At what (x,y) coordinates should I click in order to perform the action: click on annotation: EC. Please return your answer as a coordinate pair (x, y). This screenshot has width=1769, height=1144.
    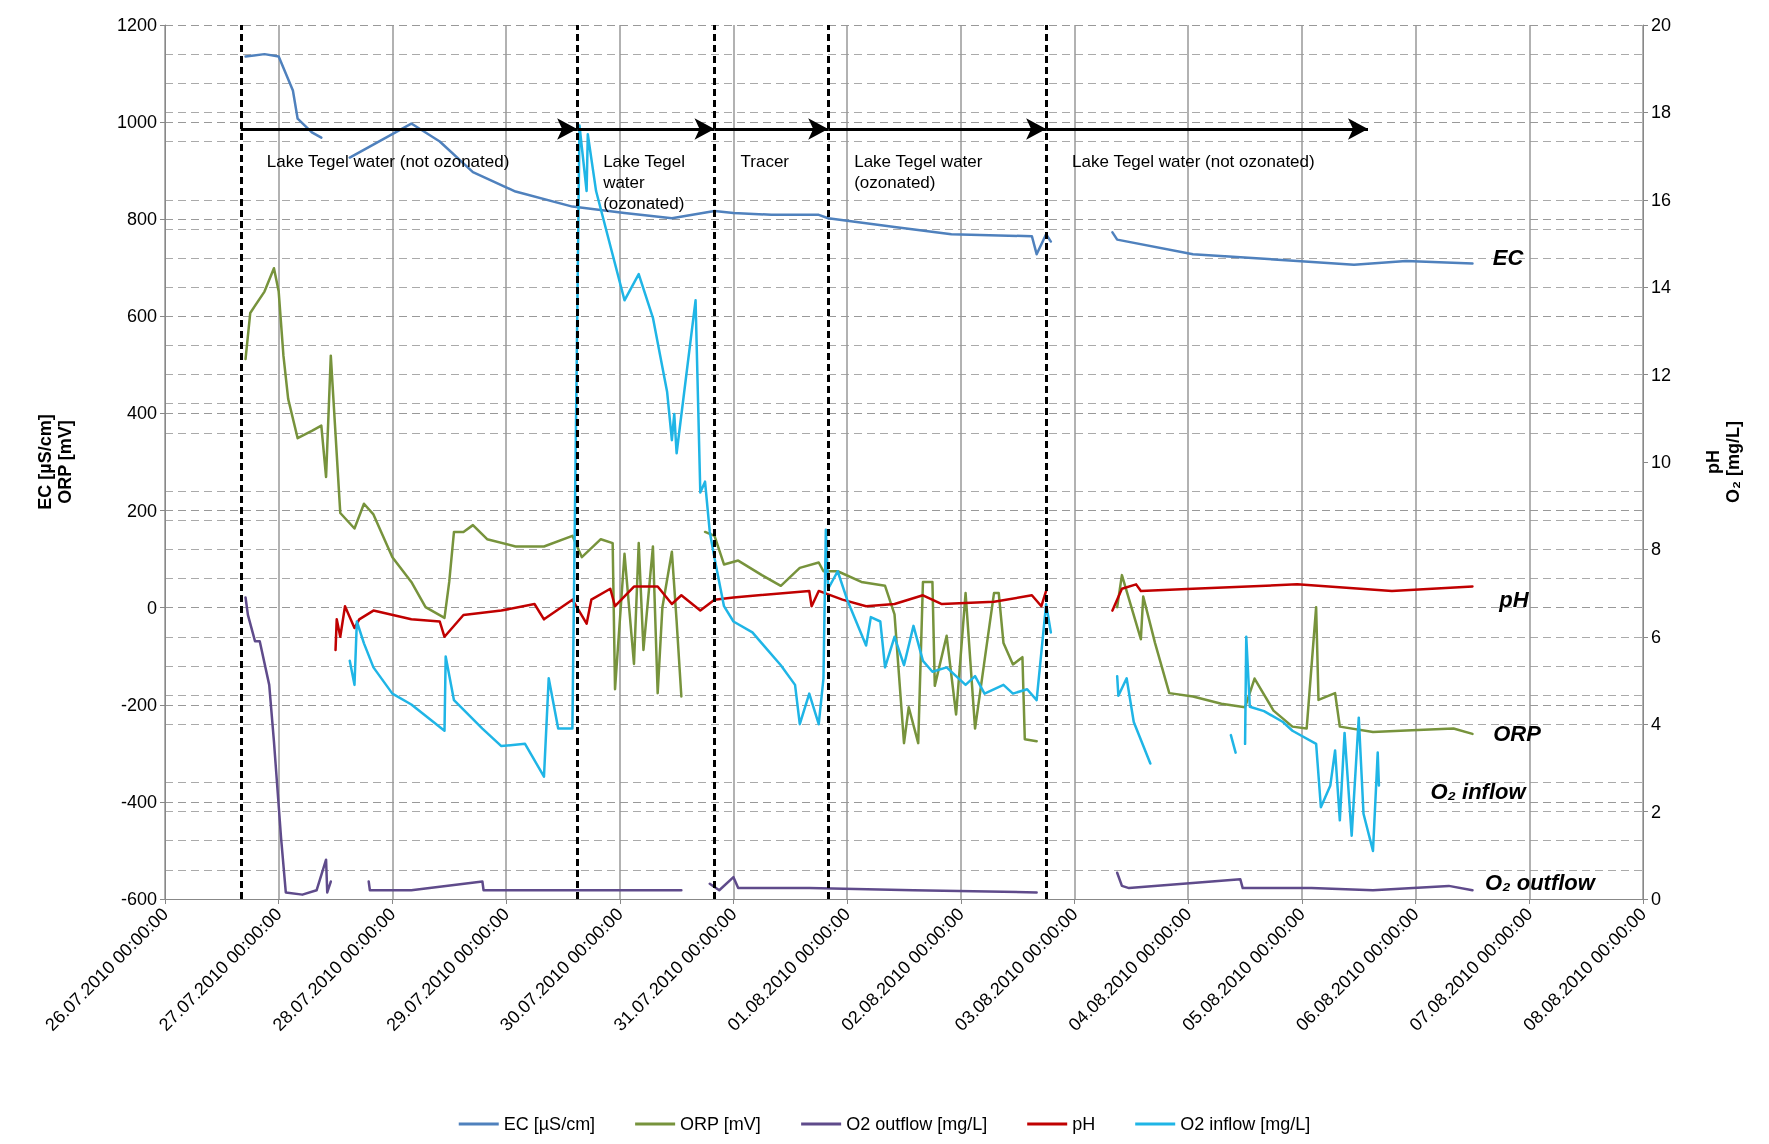
    Looking at the image, I should click on (1508, 257).